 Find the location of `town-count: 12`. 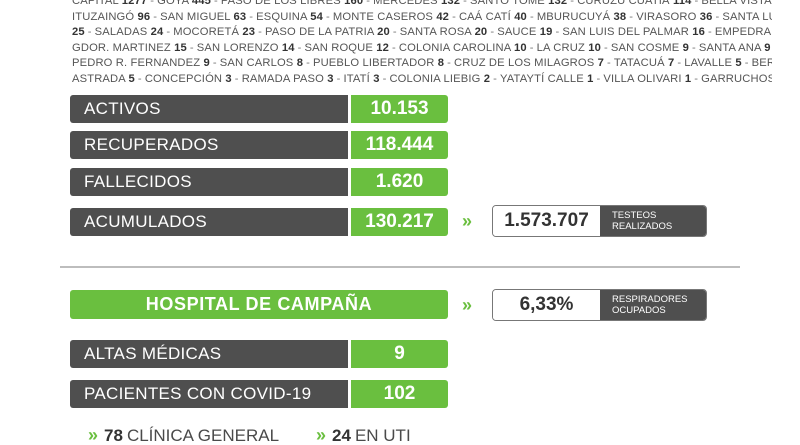

town-count: 12 is located at coordinates (383, 47).